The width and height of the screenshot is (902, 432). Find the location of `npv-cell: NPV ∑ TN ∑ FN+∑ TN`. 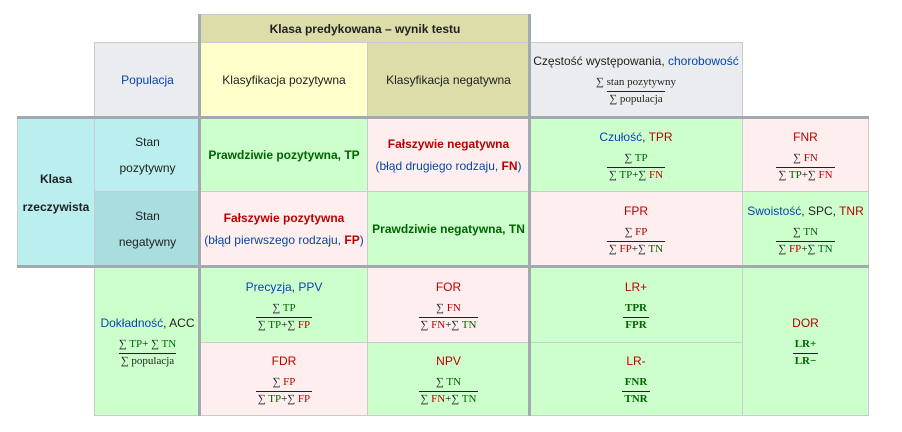

npv-cell: NPV ∑ TN ∑ FN+∑ TN is located at coordinates (448, 379).